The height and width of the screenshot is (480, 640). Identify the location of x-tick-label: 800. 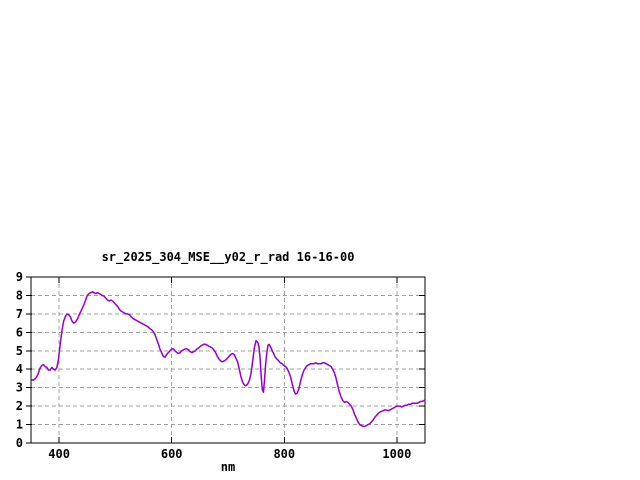
(284, 454).